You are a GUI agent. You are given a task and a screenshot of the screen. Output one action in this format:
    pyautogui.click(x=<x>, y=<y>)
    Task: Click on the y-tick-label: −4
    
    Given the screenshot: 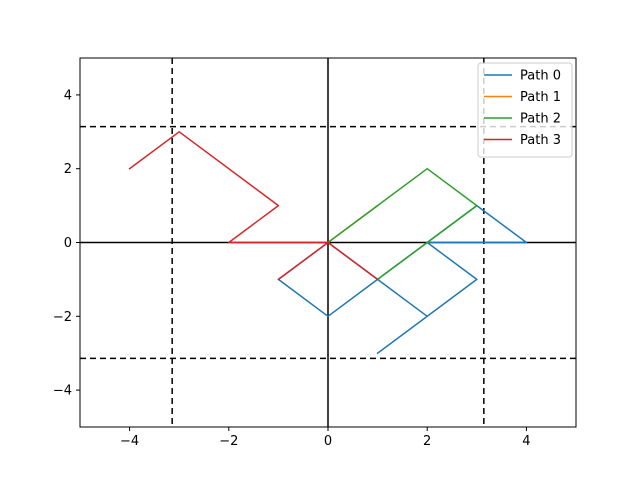 What is the action you would take?
    pyautogui.click(x=62, y=391)
    